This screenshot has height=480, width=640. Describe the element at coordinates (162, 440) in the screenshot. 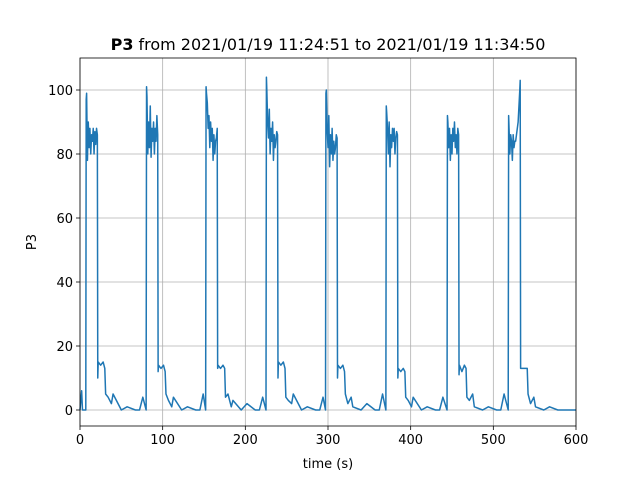

I see `x-tick-label: 100` at that location.